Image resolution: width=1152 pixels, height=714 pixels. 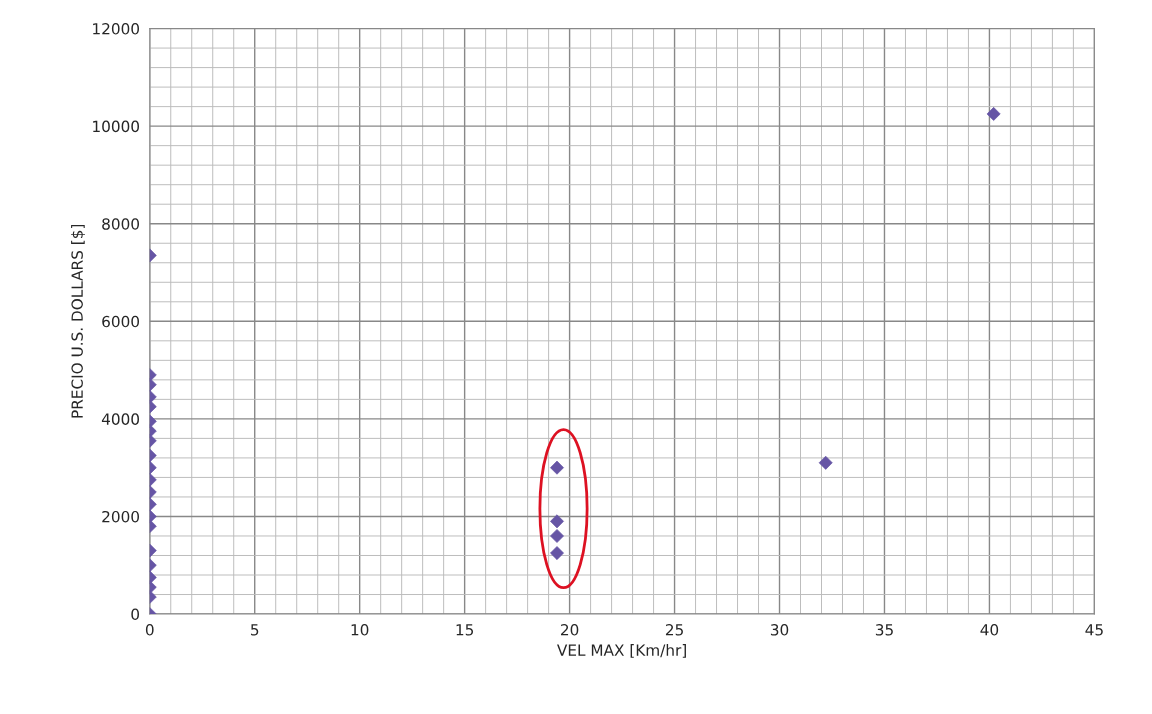 What do you see at coordinates (674, 630) in the screenshot?
I see `x-tick-label: 25` at bounding box center [674, 630].